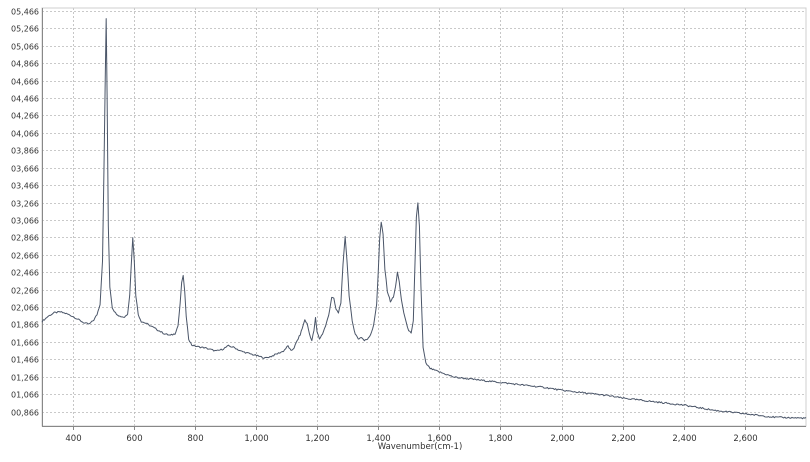 The width and height of the screenshot is (810, 462). Describe the element at coordinates (25, 395) in the screenshot. I see `y-tick-label: 01,066` at that location.